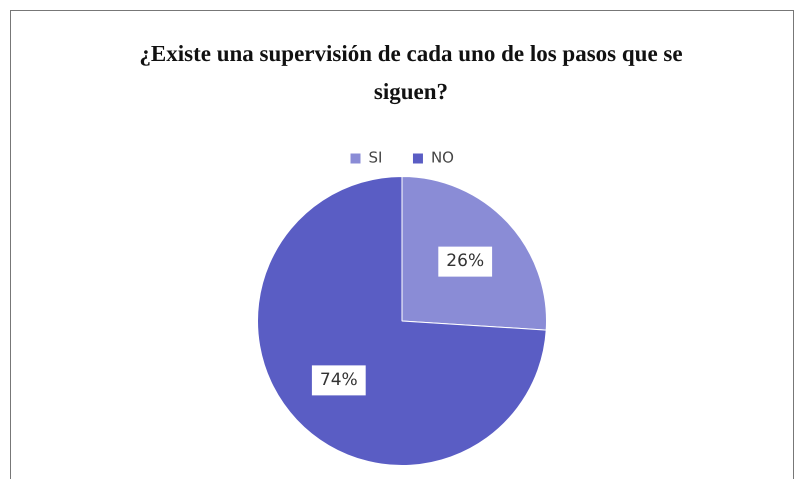  What do you see at coordinates (465, 261) in the screenshot?
I see `data-label: 26%` at bounding box center [465, 261].